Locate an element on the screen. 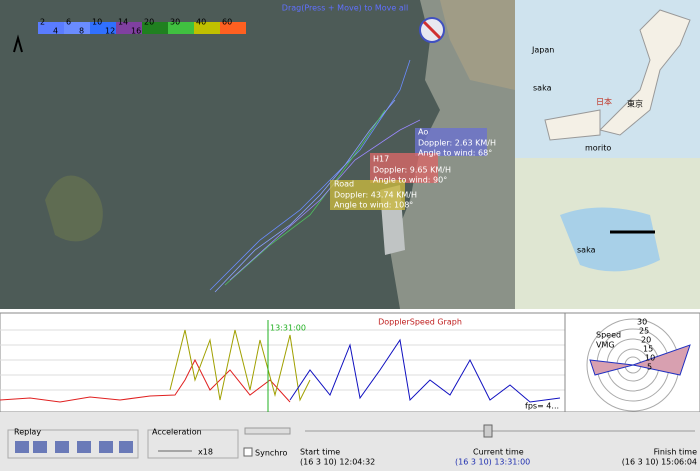 The height and width of the screenshot is (475, 700). finish-time: (16 3 10) 15:06:04 is located at coordinates (659, 462).